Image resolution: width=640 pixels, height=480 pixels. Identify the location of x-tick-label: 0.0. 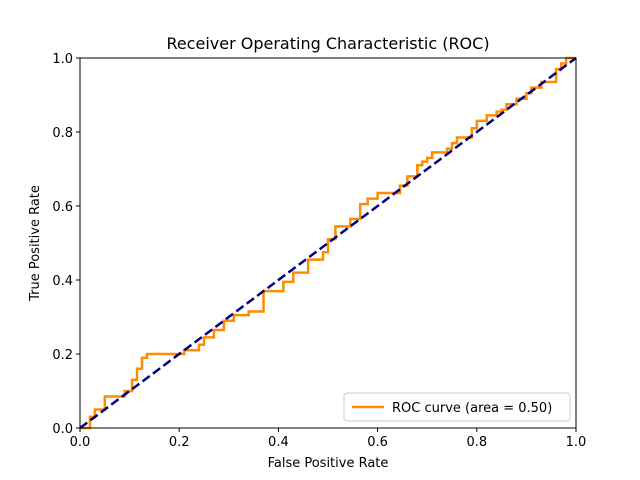
(80, 442).